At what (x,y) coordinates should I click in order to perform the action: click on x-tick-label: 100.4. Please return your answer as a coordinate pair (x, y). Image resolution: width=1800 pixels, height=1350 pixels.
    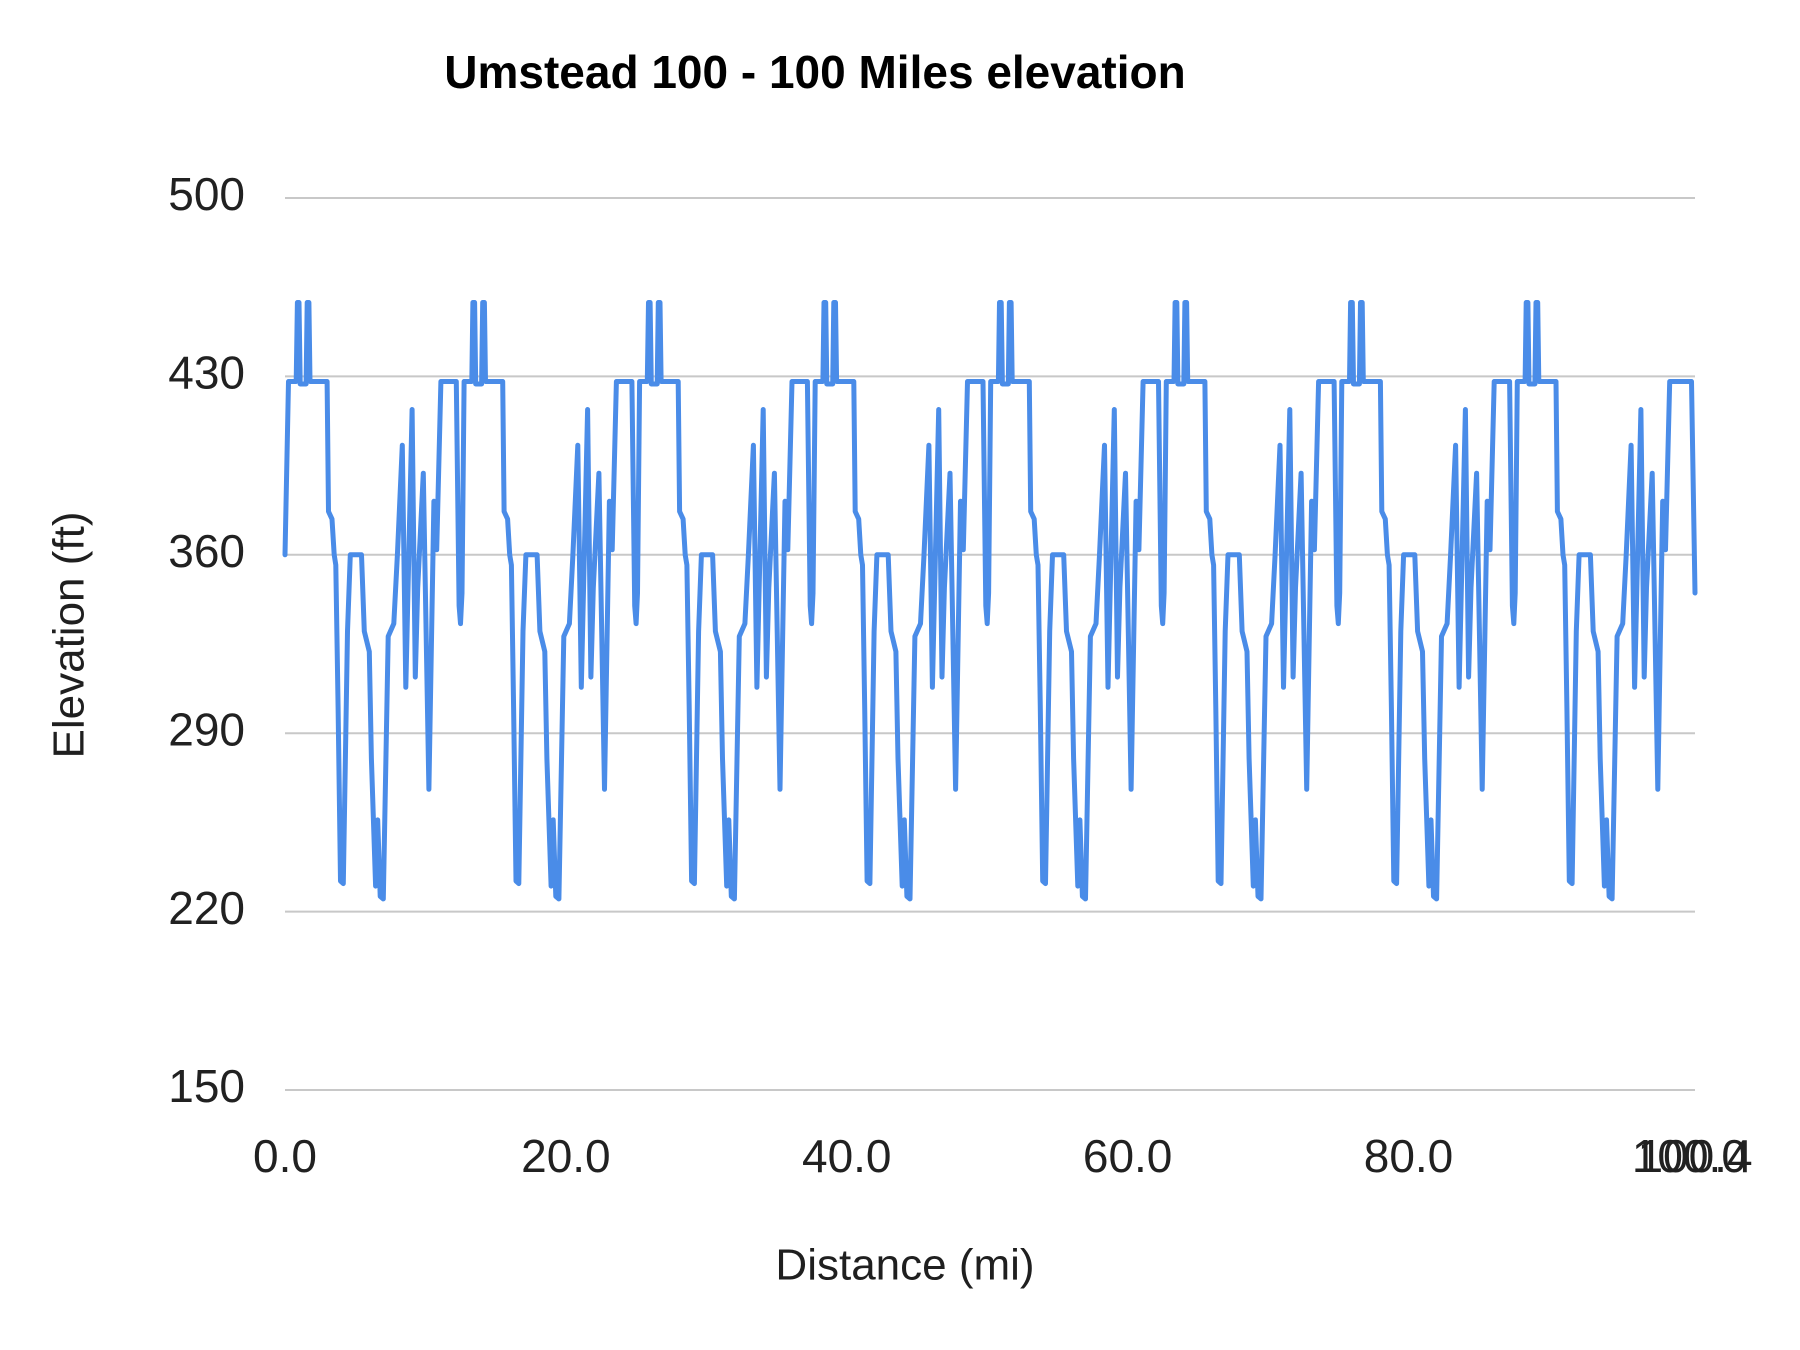
    Looking at the image, I should click on (1694, 1156).